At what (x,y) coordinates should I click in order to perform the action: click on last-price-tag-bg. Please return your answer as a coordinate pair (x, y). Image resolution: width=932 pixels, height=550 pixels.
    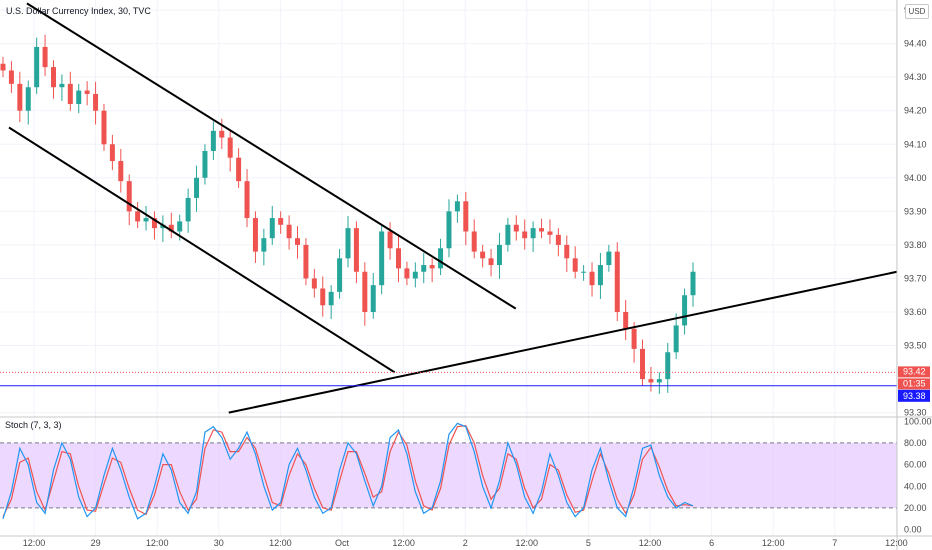
    Looking at the image, I should click on (914, 372).